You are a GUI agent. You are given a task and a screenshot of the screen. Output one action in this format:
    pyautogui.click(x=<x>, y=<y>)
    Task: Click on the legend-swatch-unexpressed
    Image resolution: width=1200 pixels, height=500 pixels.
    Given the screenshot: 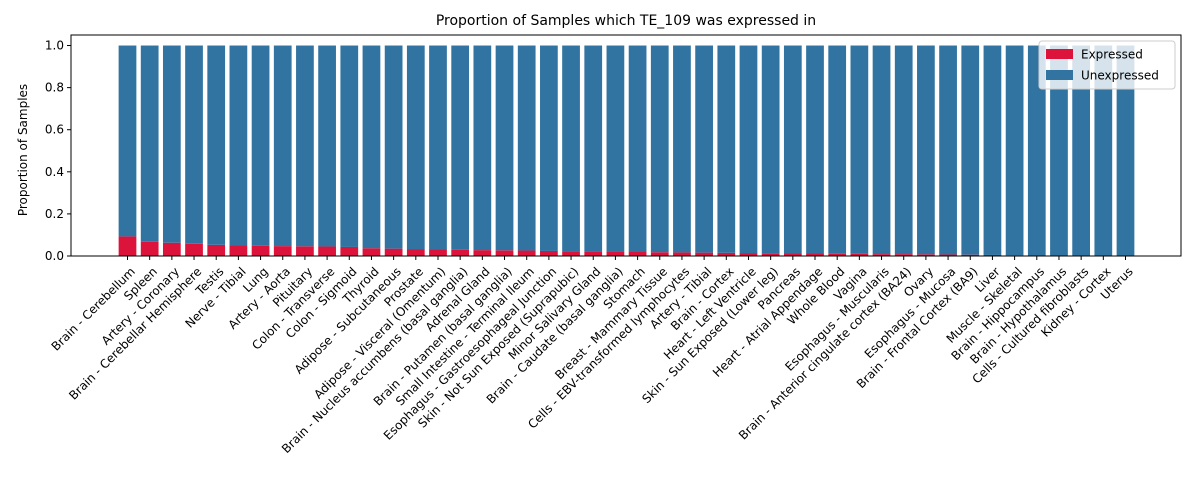 What is the action you would take?
    pyautogui.click(x=1059, y=75)
    